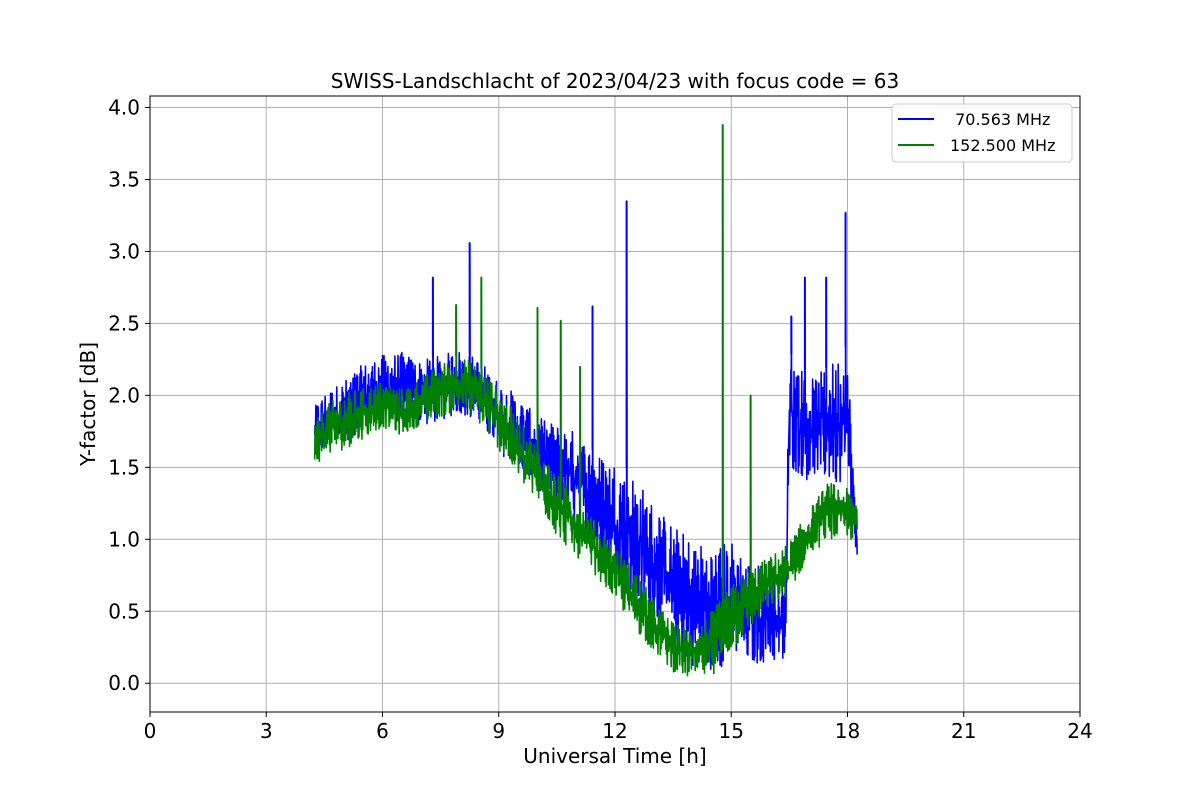 The image size is (1200, 804). What do you see at coordinates (498, 731) in the screenshot?
I see `x-tick-label: 9` at bounding box center [498, 731].